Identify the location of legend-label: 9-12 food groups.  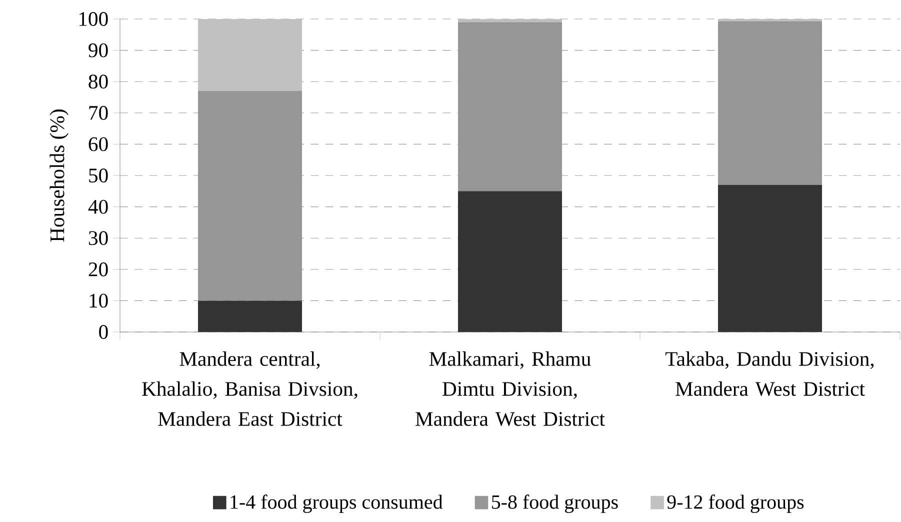
(735, 503).